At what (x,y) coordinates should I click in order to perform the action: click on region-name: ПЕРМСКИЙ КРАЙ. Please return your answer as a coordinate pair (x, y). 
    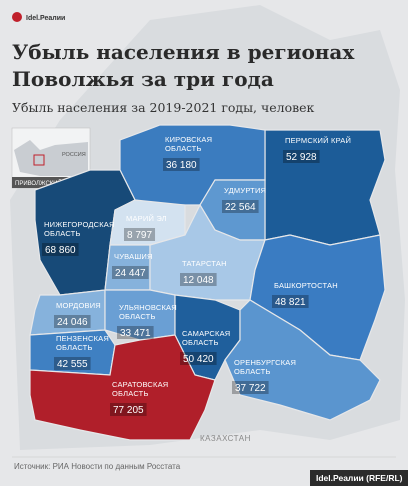
    Looking at the image, I should click on (318, 140).